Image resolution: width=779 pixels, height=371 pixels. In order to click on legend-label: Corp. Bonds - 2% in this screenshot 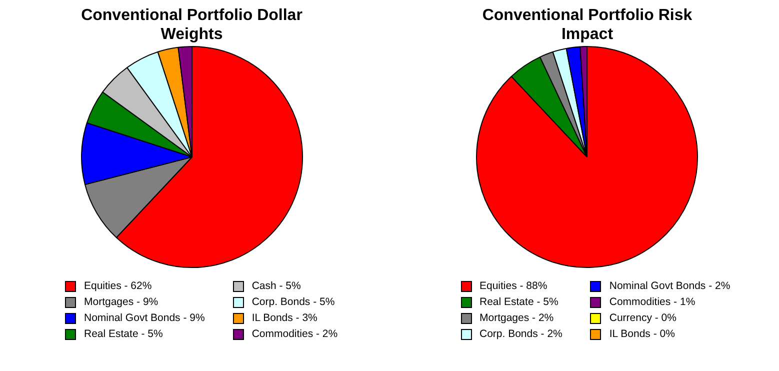, I will do `click(521, 334)`.